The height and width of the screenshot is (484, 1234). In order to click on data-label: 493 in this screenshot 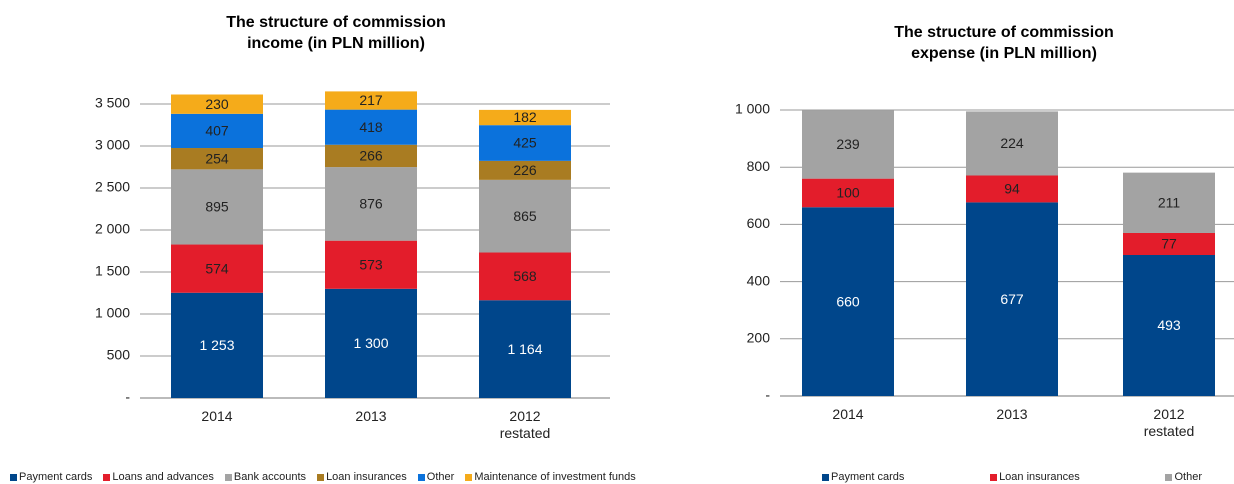, I will do `click(1169, 325)`.